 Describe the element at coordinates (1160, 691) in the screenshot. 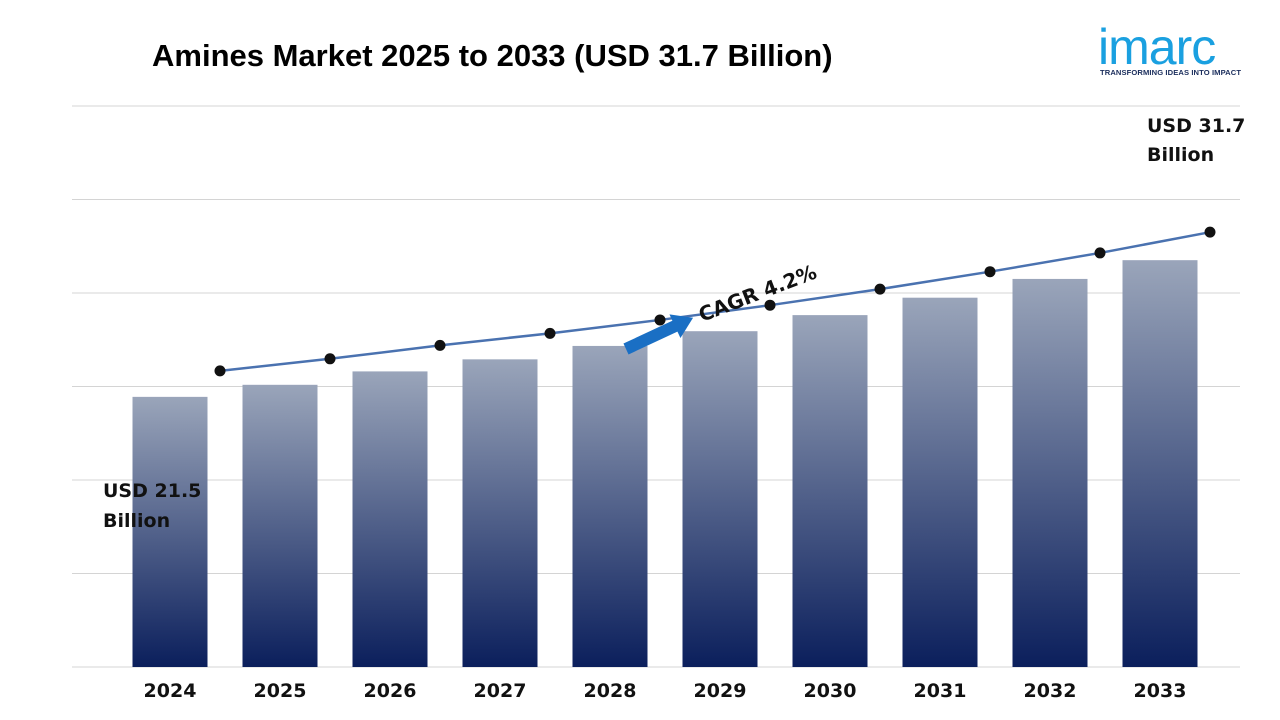

I see `x-tick-label: 2033` at that location.